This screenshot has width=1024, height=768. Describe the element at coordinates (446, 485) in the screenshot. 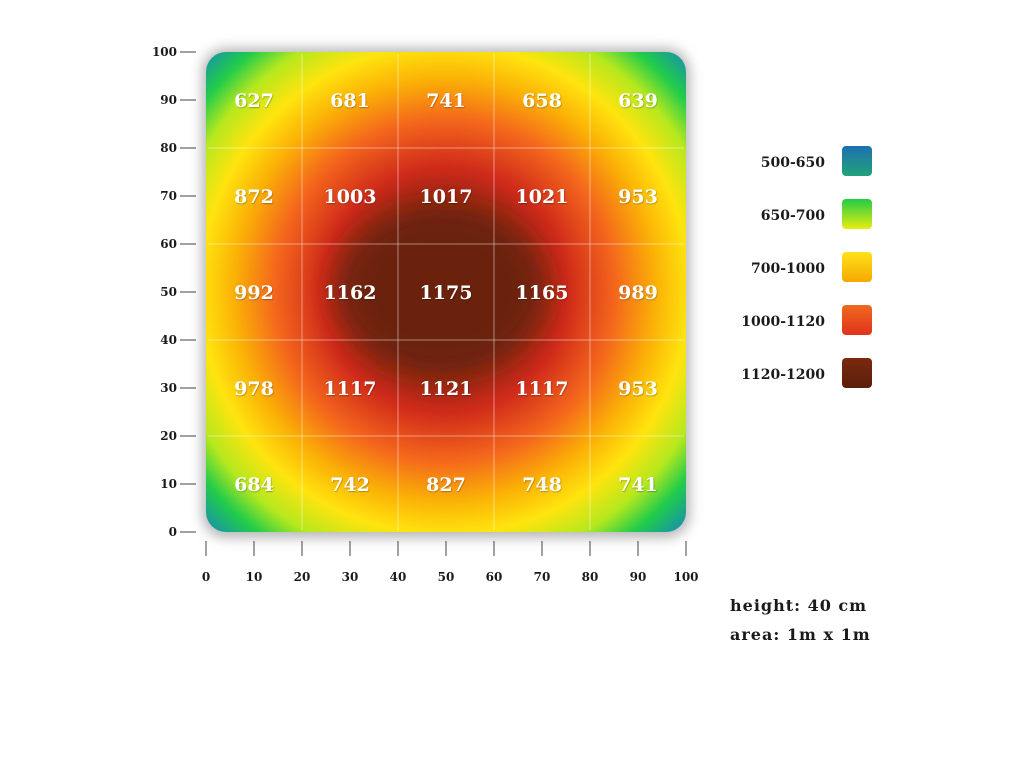

I see `cell-value: 827` at that location.